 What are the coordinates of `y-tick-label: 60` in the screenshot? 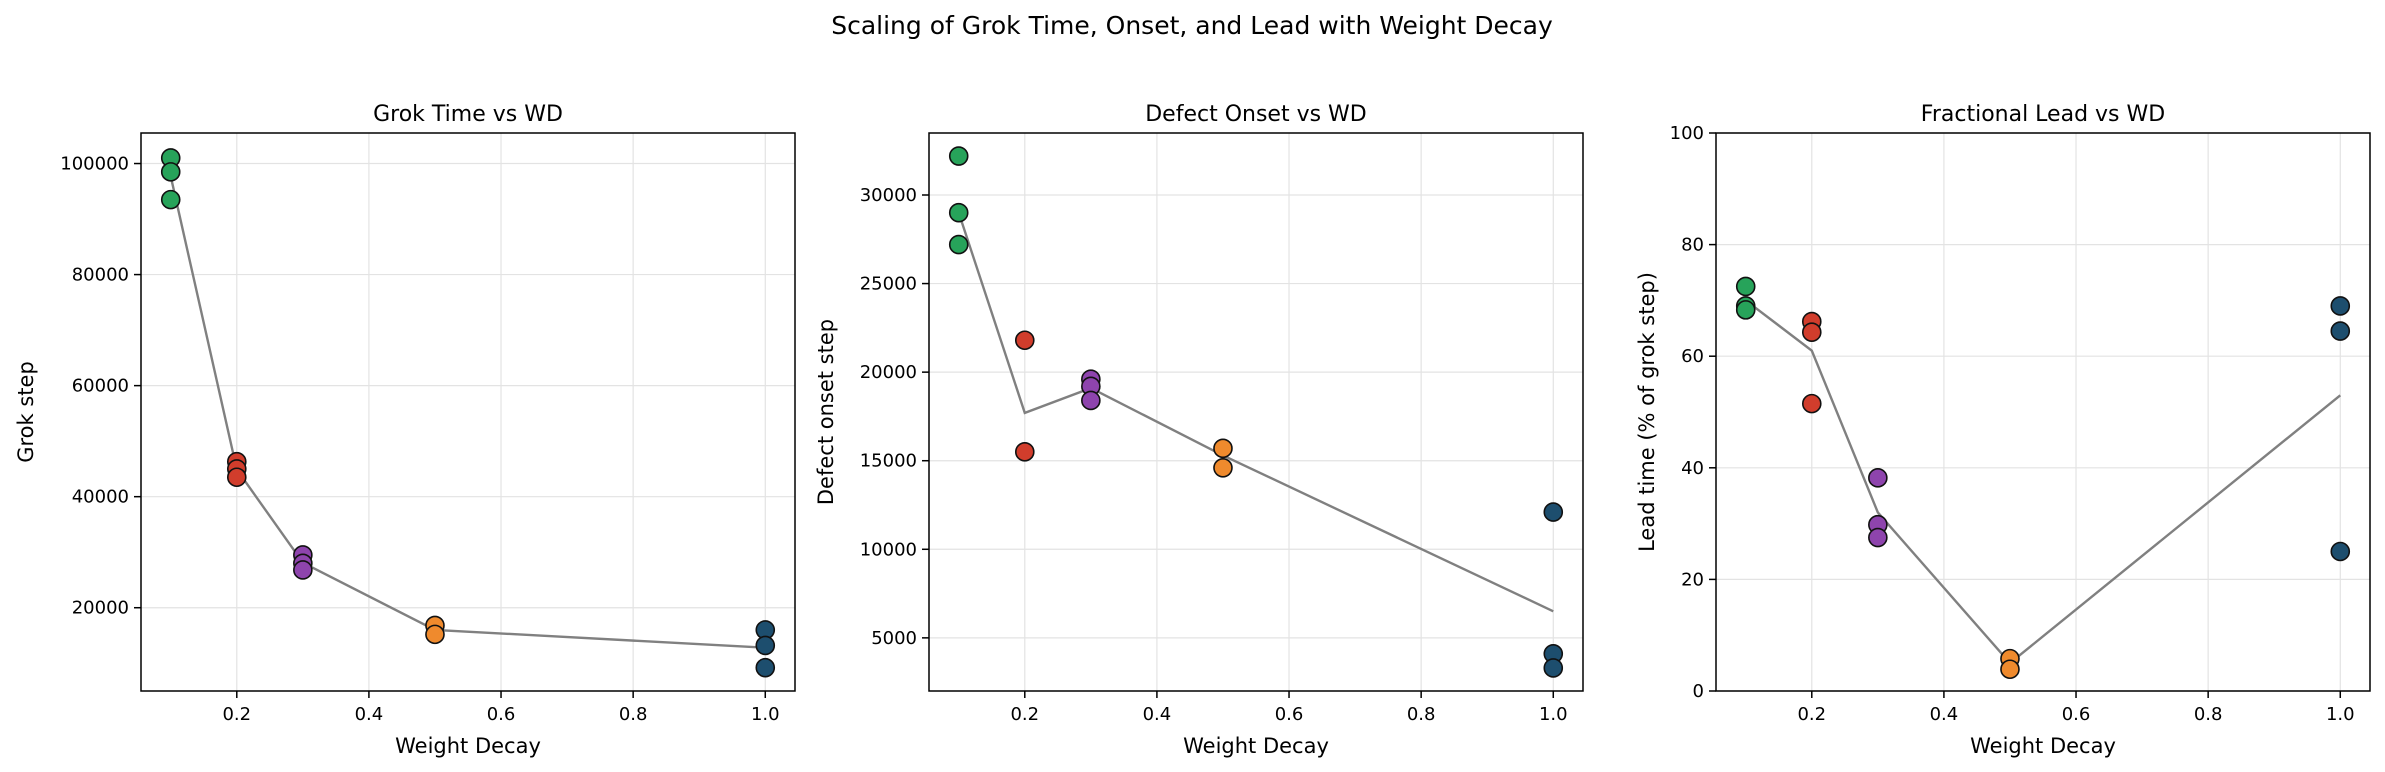 It's located at (1692, 356).